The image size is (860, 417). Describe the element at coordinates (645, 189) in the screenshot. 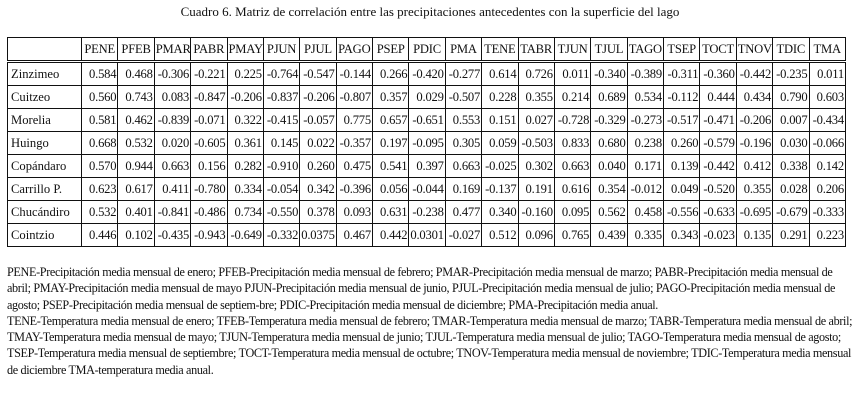

I see `table-cell: -0.012` at that location.